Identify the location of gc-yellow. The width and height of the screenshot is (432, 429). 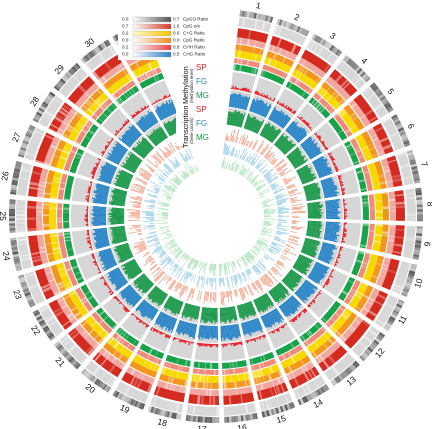
(64, 276).